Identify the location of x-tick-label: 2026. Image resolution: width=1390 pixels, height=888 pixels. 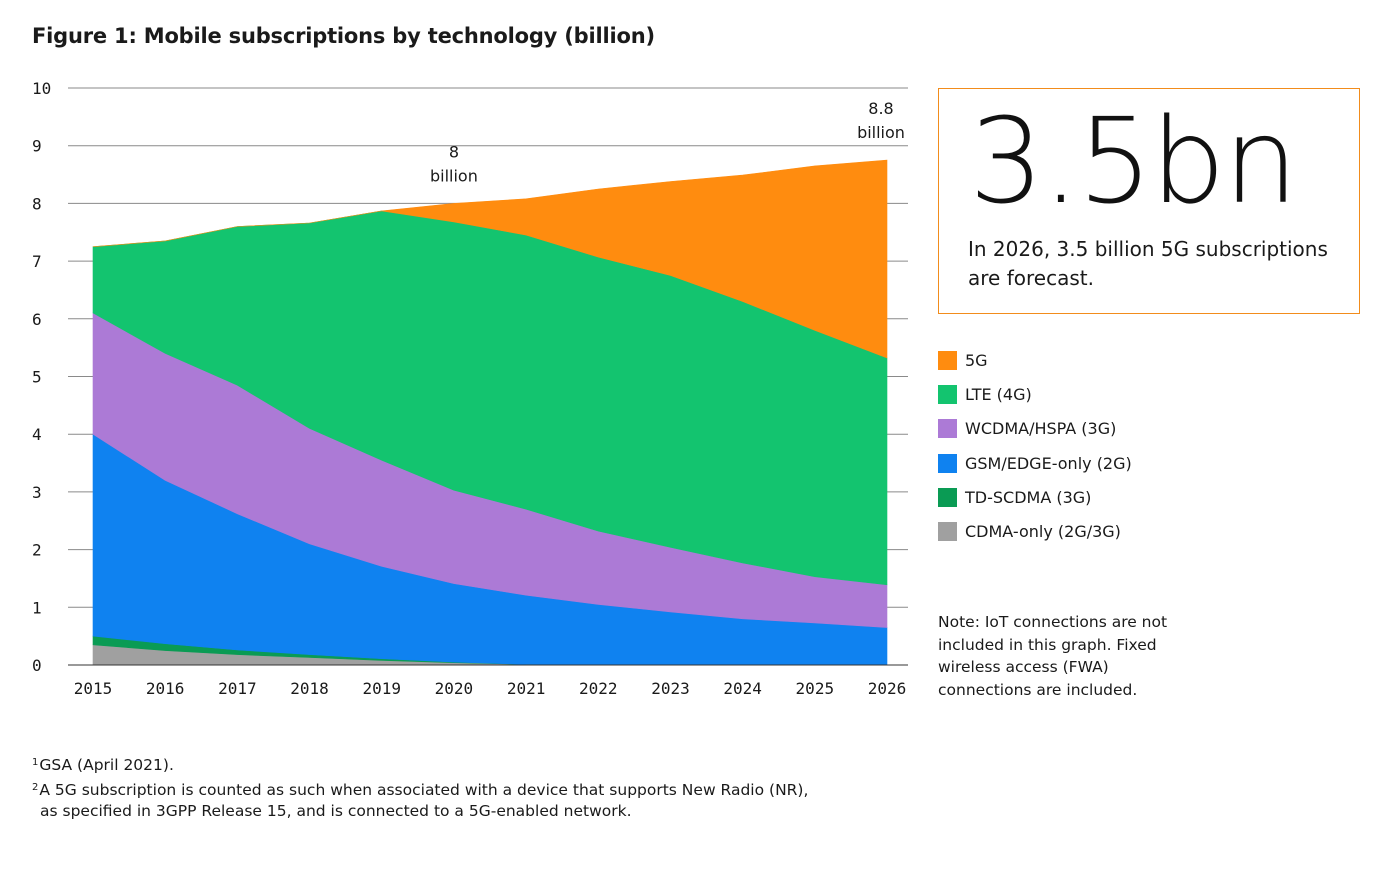
(887, 688).